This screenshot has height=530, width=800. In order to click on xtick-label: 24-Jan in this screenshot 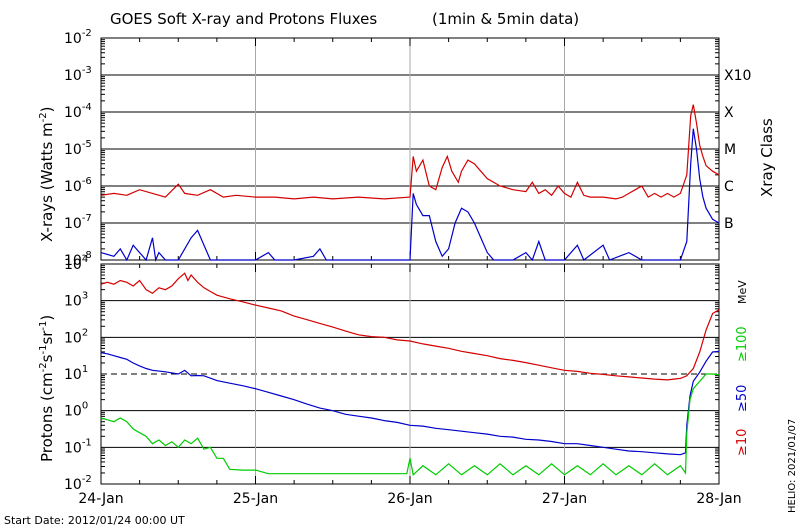, I will do `click(100, 499)`.